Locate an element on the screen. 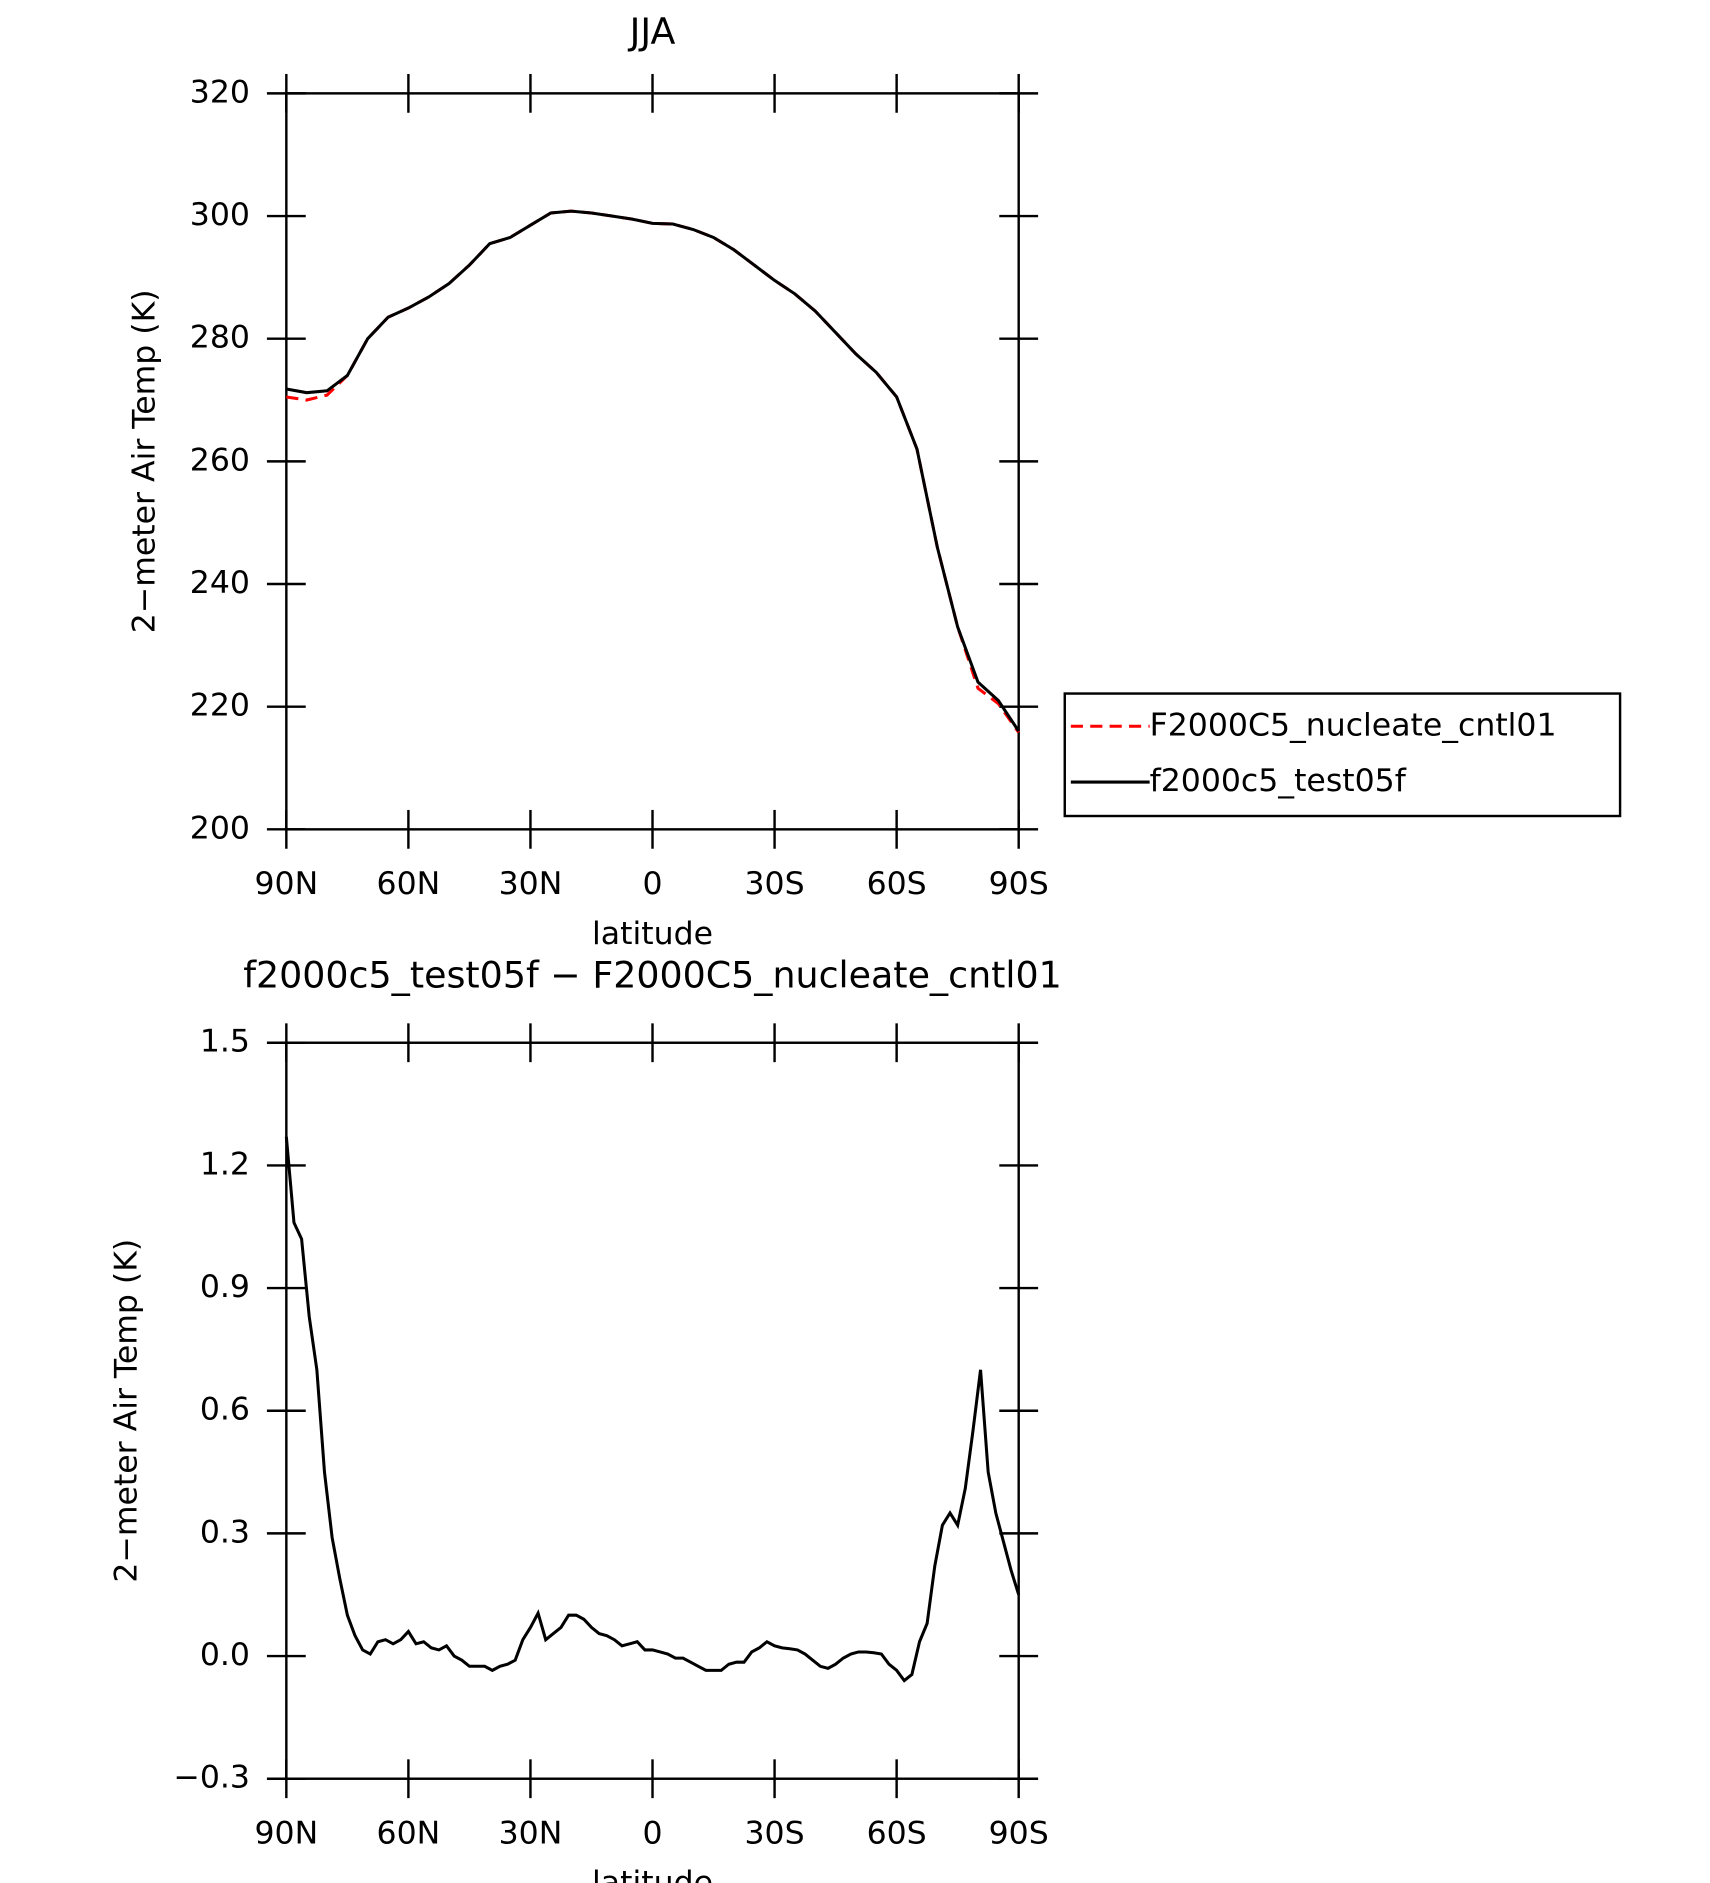 This screenshot has height=1883, width=1710. chart-title: JJA is located at coordinates (652, 31).